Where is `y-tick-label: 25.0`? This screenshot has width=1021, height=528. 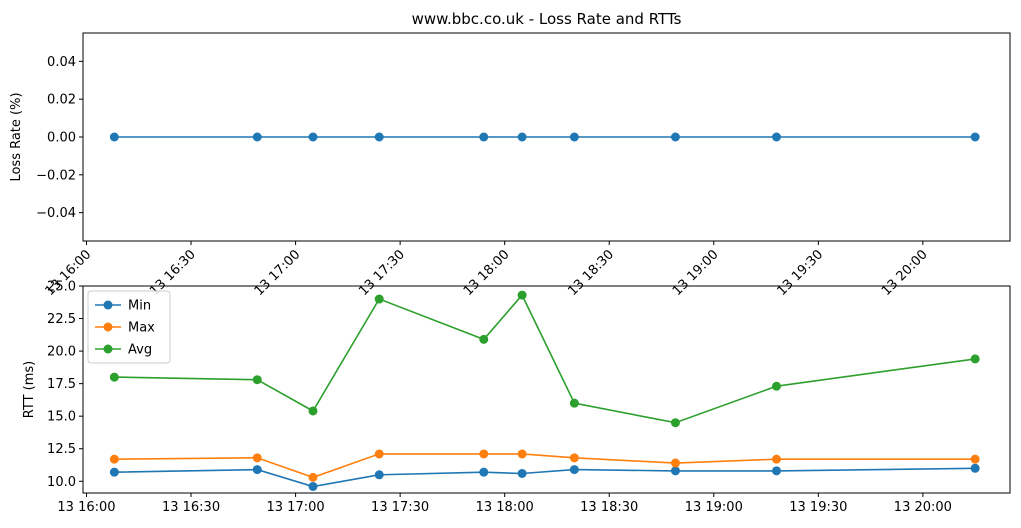
y-tick-label: 25.0 is located at coordinates (61, 287).